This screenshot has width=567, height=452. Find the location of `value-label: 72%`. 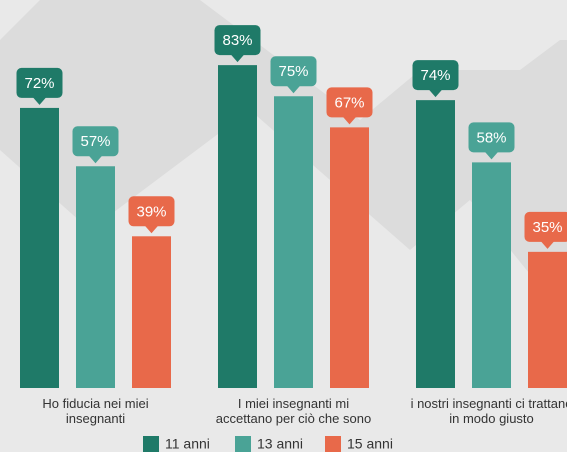

value-label: 72% is located at coordinates (39, 83).